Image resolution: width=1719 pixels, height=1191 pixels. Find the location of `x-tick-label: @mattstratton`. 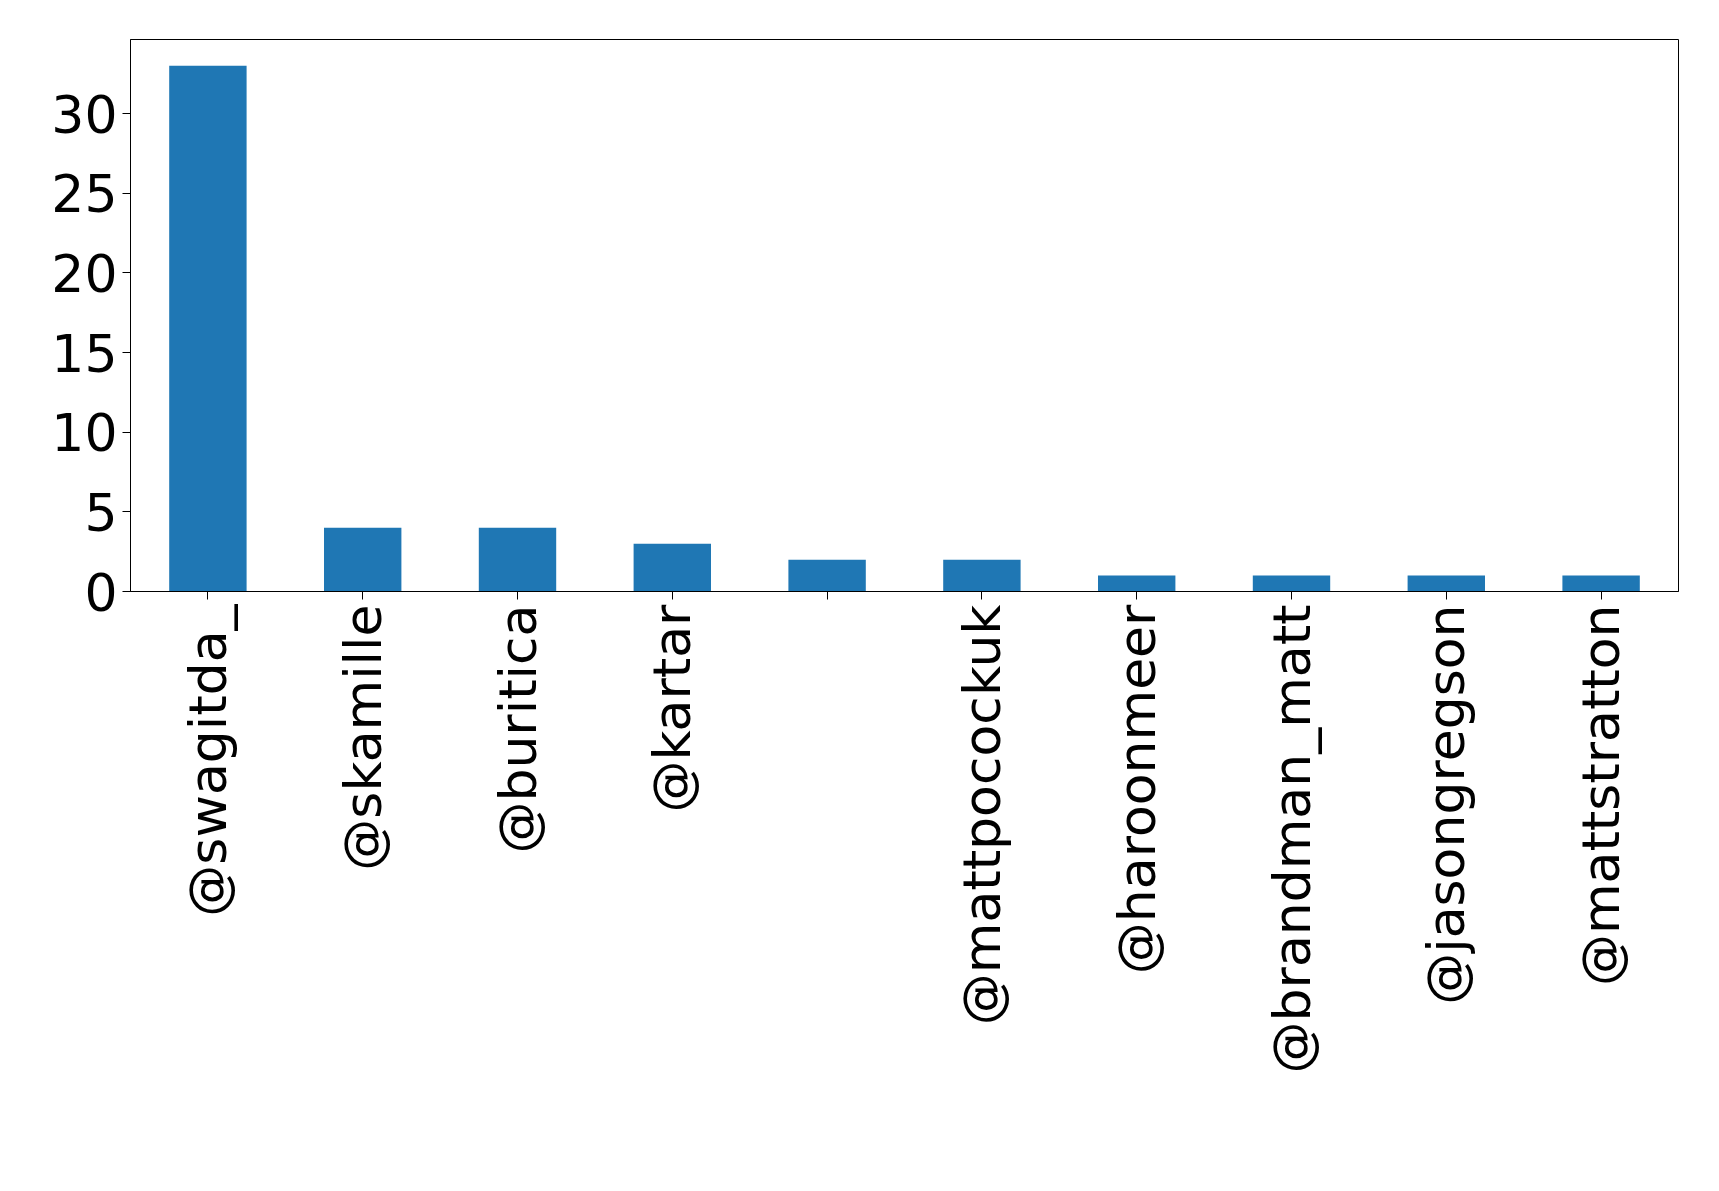

x-tick-label: @mattstratton is located at coordinates (1601, 795).